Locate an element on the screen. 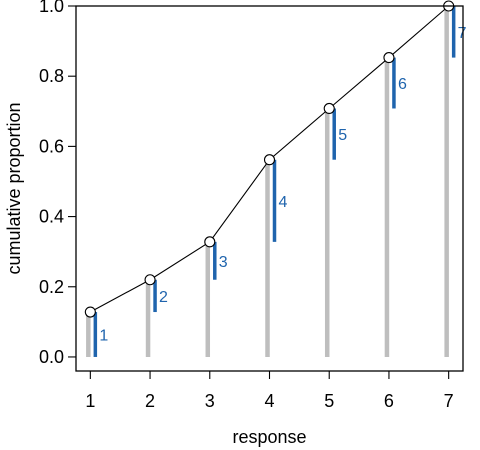  y-axis: 0.0 0.2 0.4 0.6 0.8 1.0 is located at coordinates (57, 183).